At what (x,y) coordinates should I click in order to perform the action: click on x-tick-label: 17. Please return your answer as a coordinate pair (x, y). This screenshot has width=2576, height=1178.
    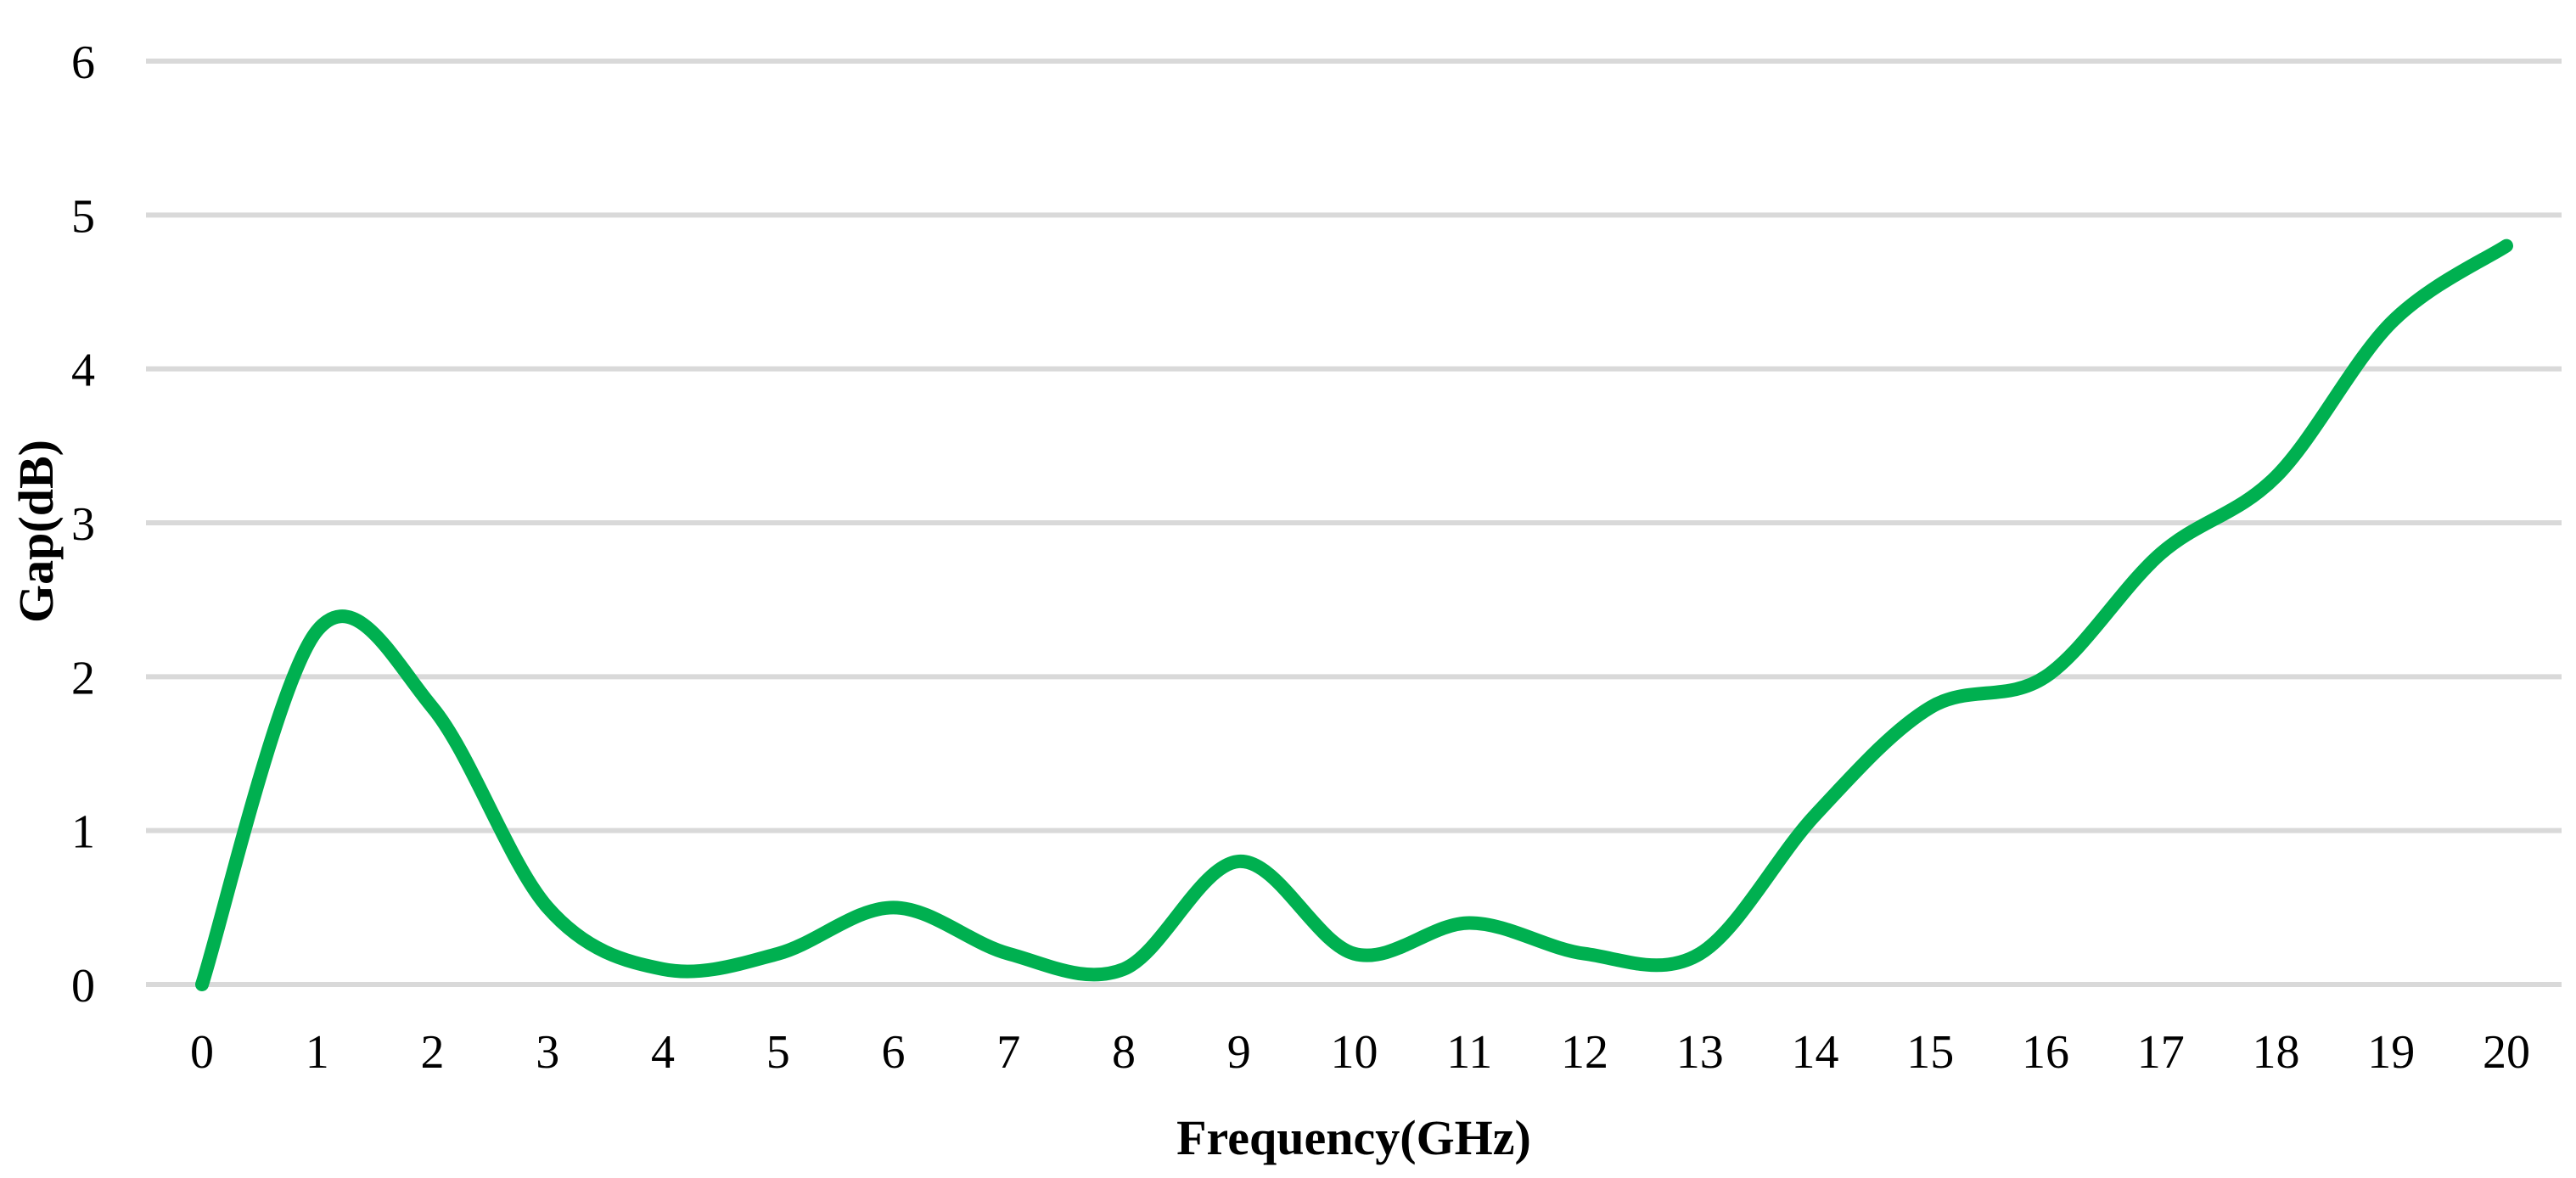
    Looking at the image, I should click on (2161, 1052).